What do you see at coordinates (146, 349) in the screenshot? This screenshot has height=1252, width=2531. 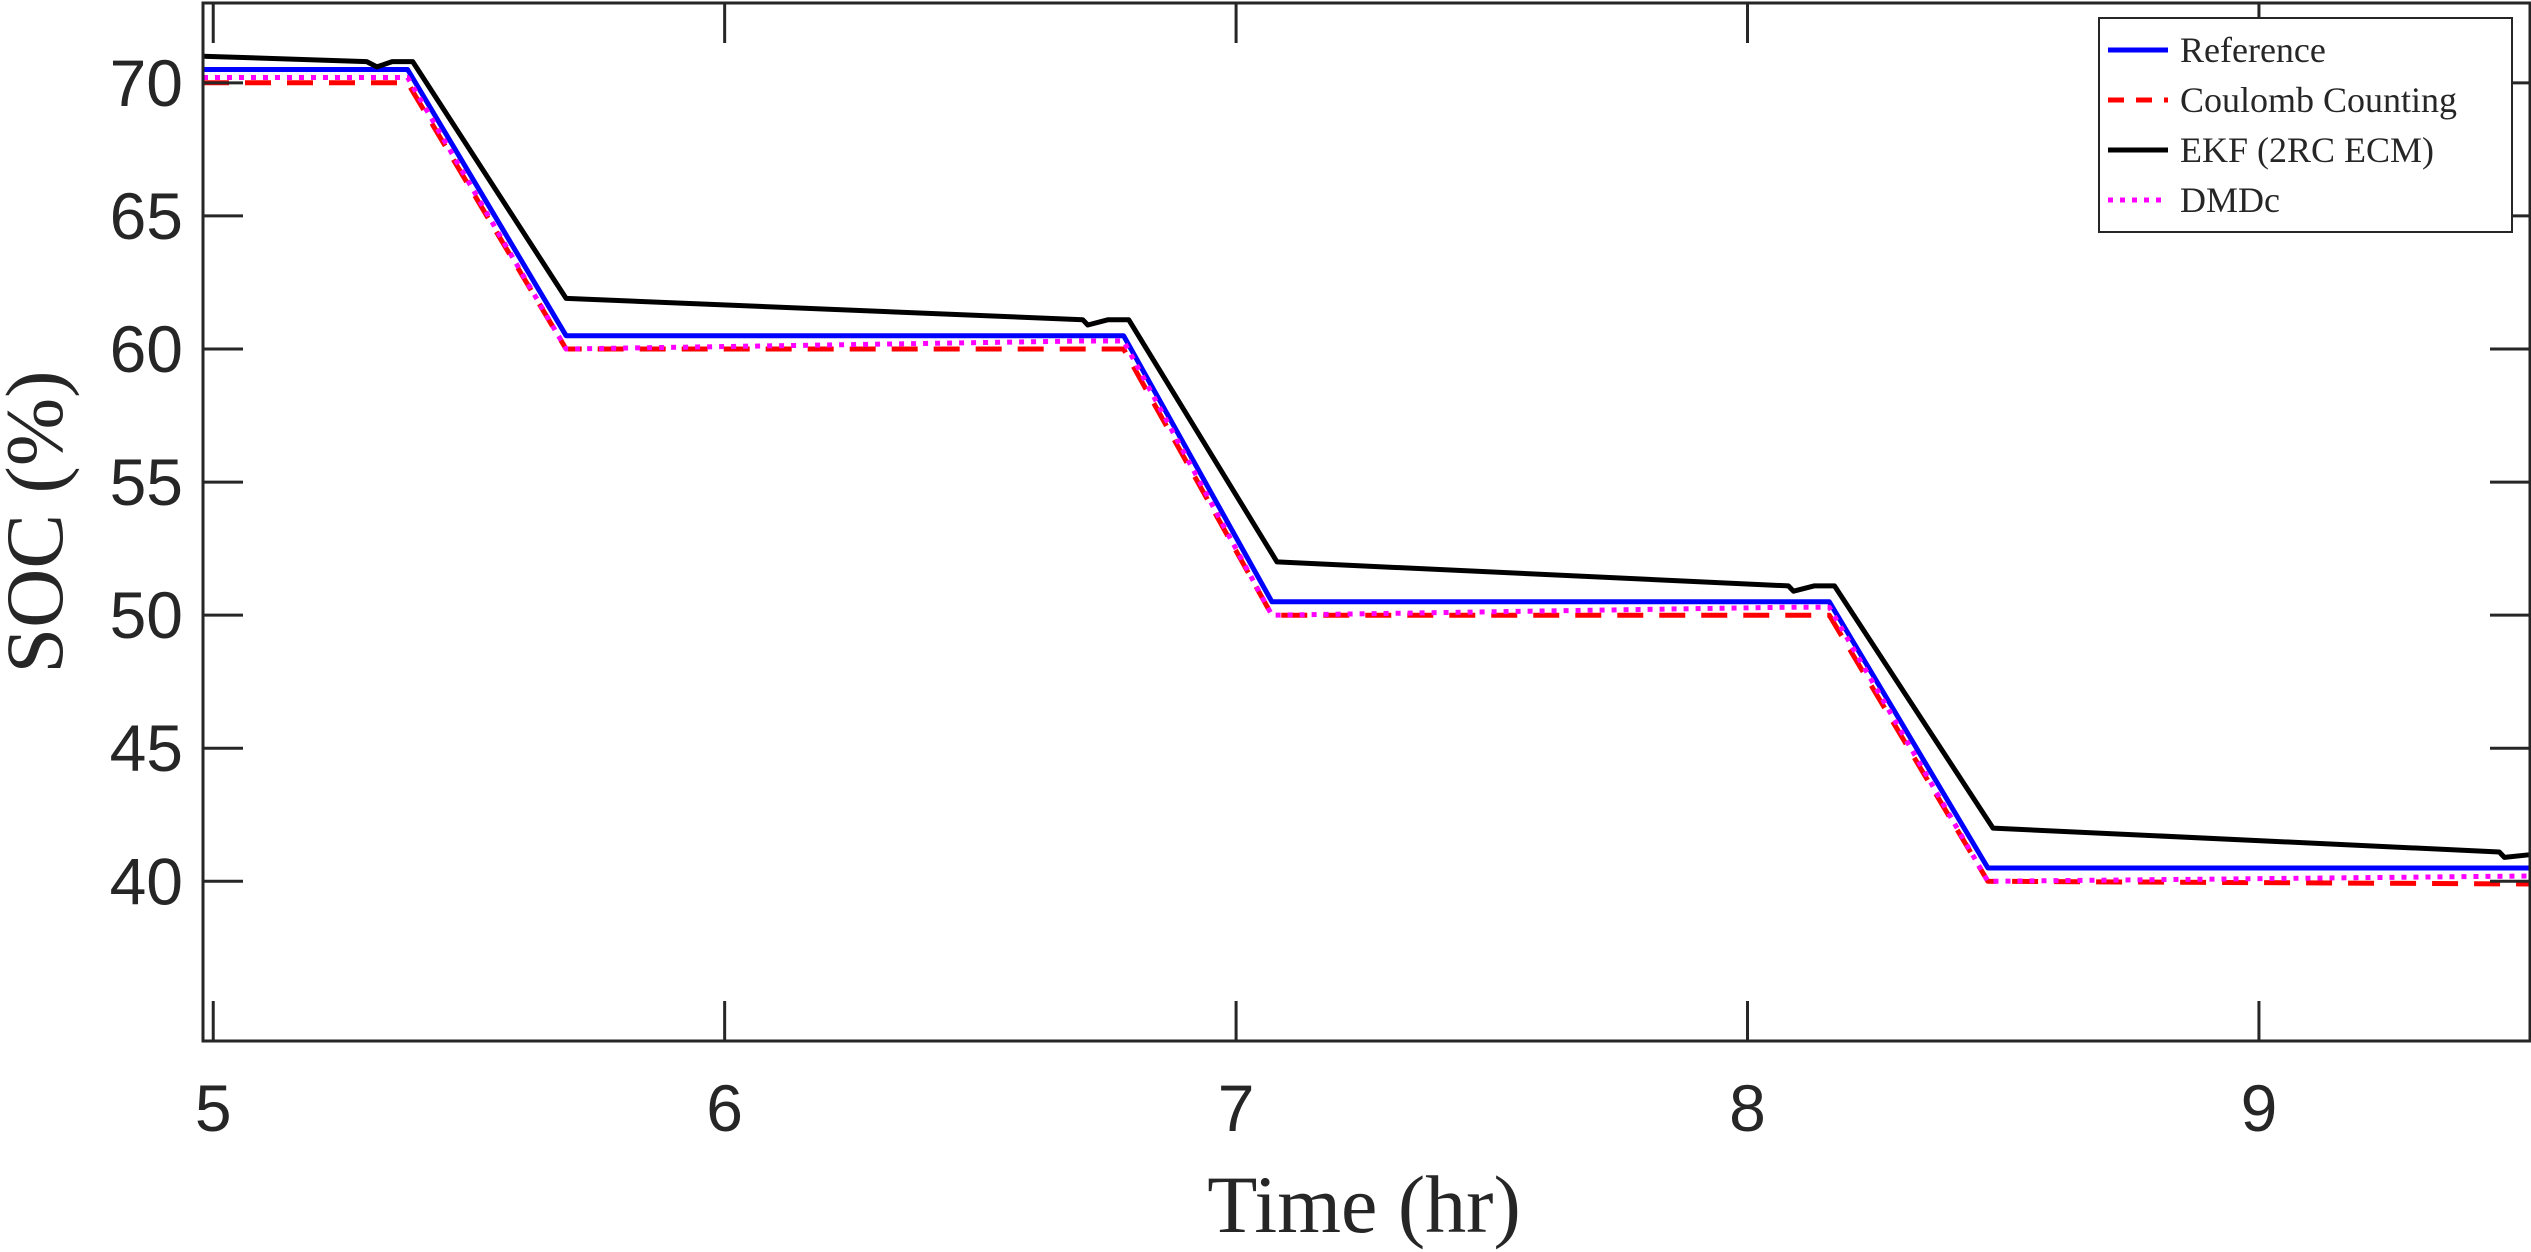 I see `y-tick-label: 60` at bounding box center [146, 349].